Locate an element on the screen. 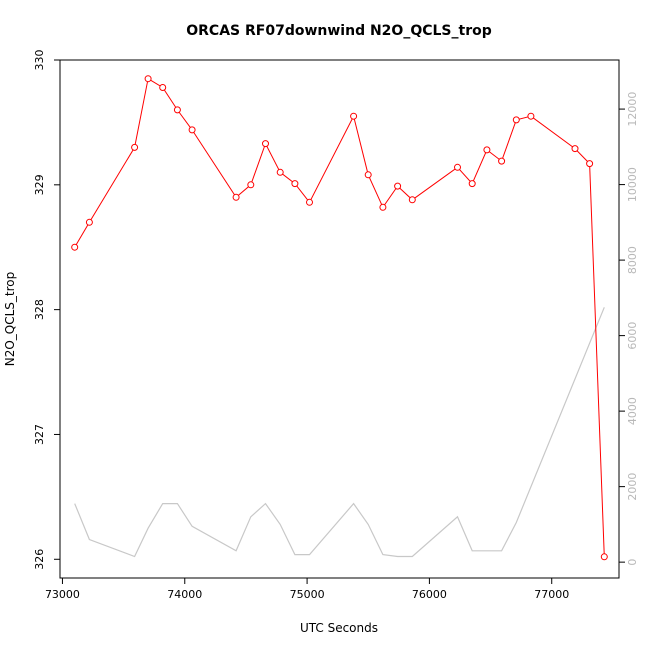  x-tick-label: 76000 is located at coordinates (429, 594).